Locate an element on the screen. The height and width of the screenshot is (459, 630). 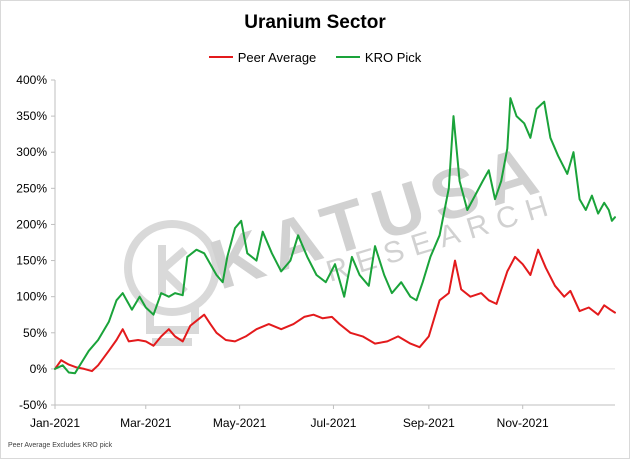
chart-legend: Peer Average KRO Pick is located at coordinates (315, 55).